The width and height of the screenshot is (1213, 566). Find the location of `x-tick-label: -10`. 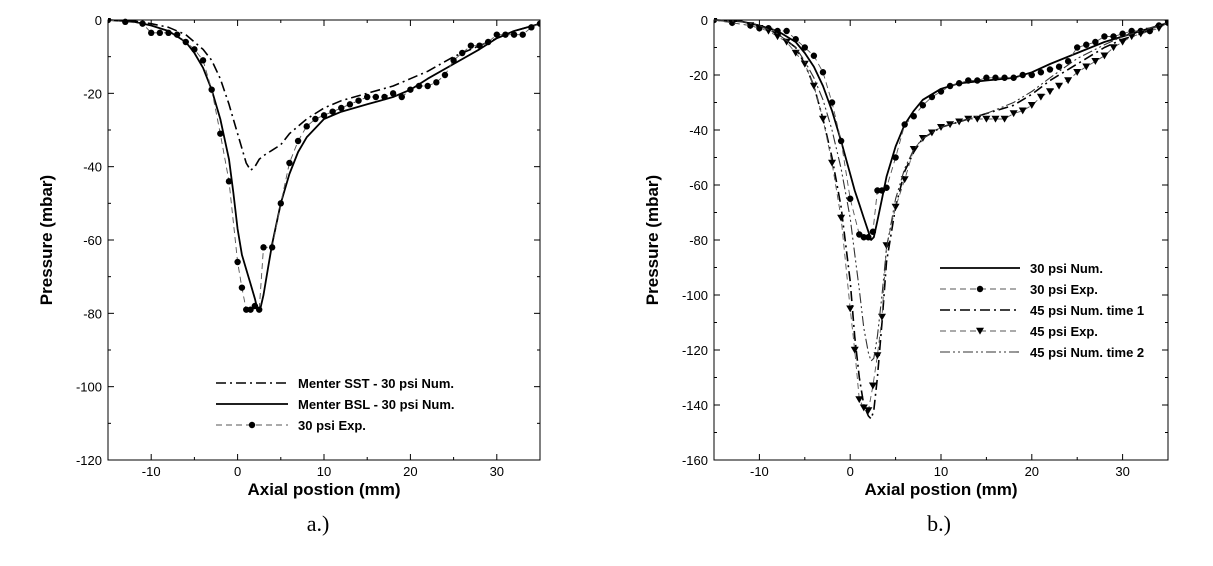

x-tick-label: -10 is located at coordinates (151, 471).